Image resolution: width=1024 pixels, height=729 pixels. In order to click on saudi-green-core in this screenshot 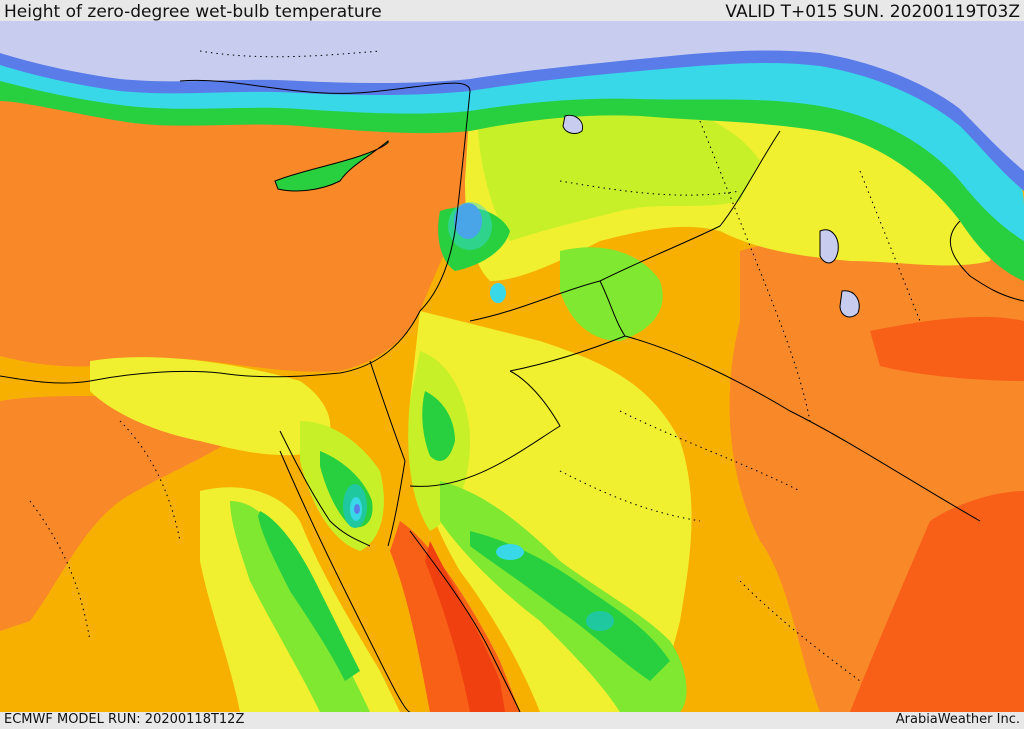, I will do `click(570, 606)`.